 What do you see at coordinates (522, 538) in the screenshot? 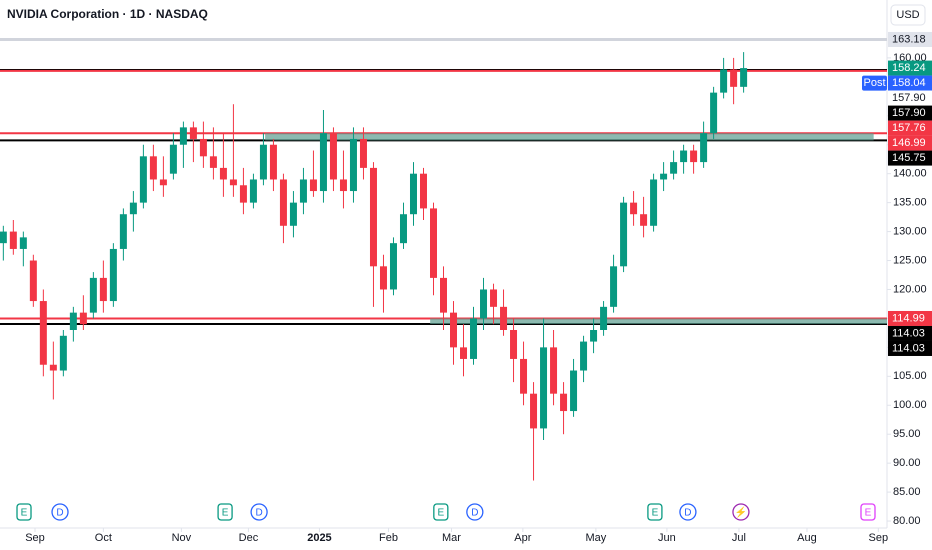
I see `x-tick-label: Apr` at bounding box center [522, 538].